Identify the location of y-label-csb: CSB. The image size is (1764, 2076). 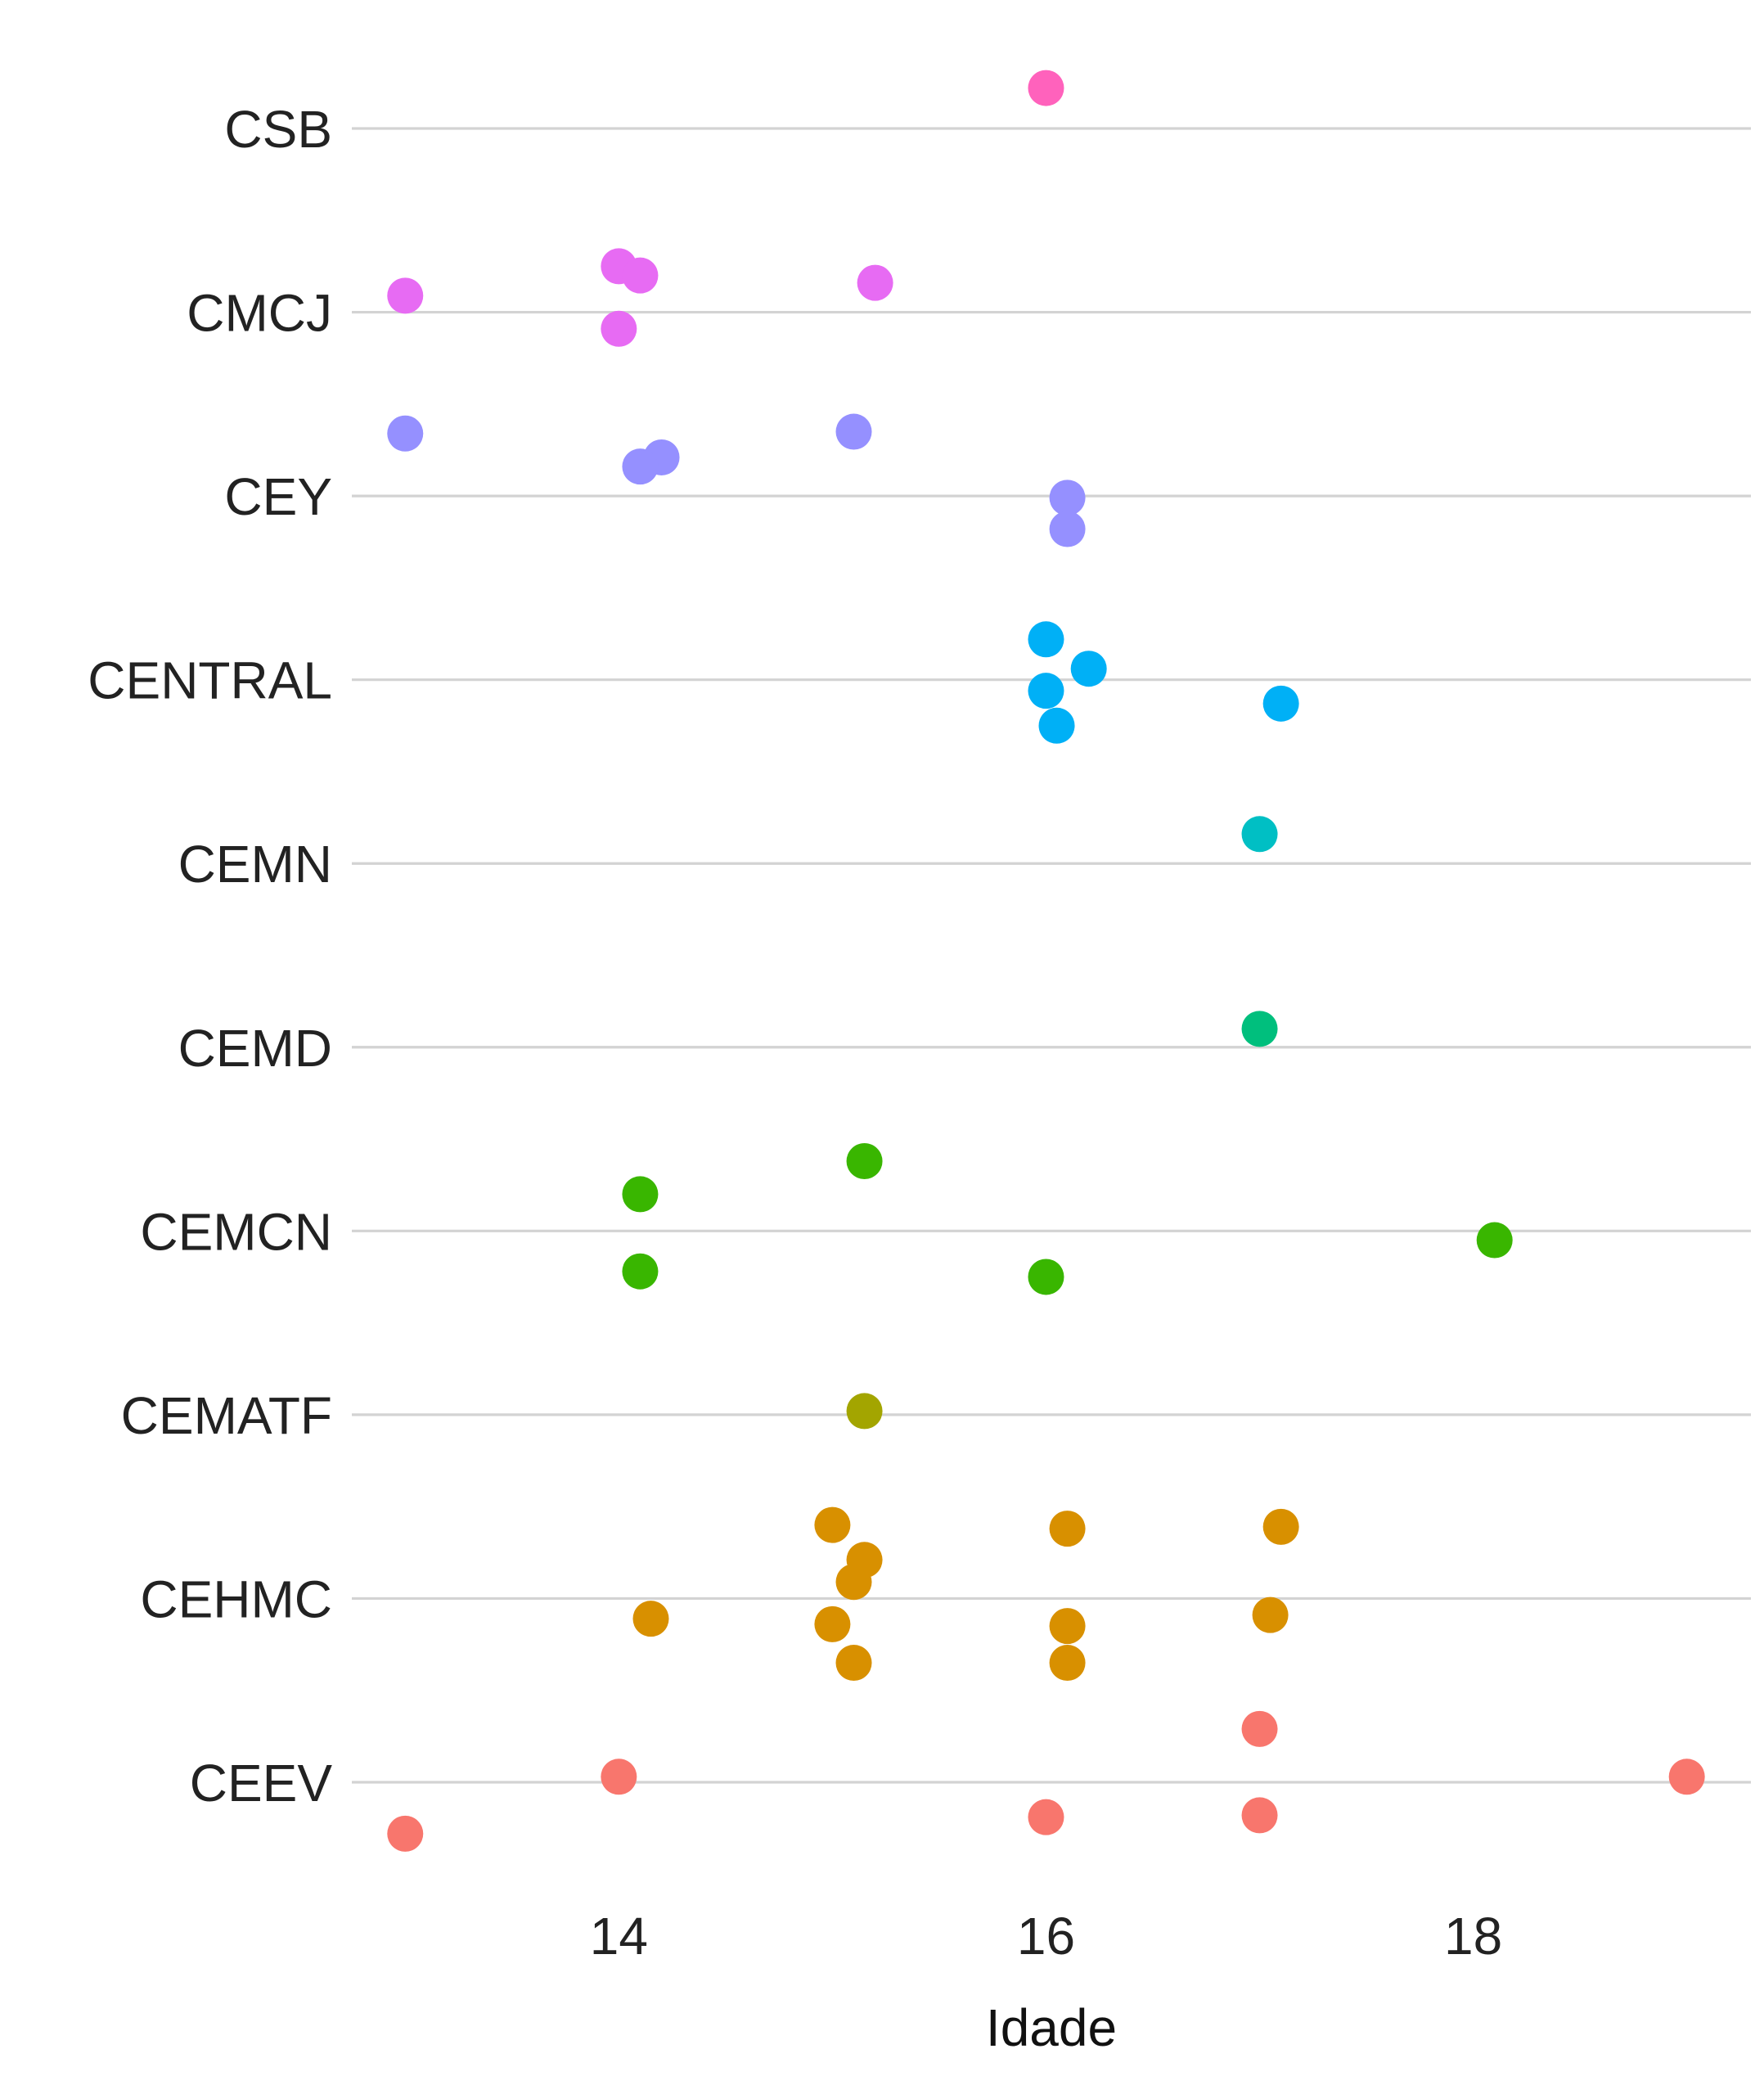
(278, 130).